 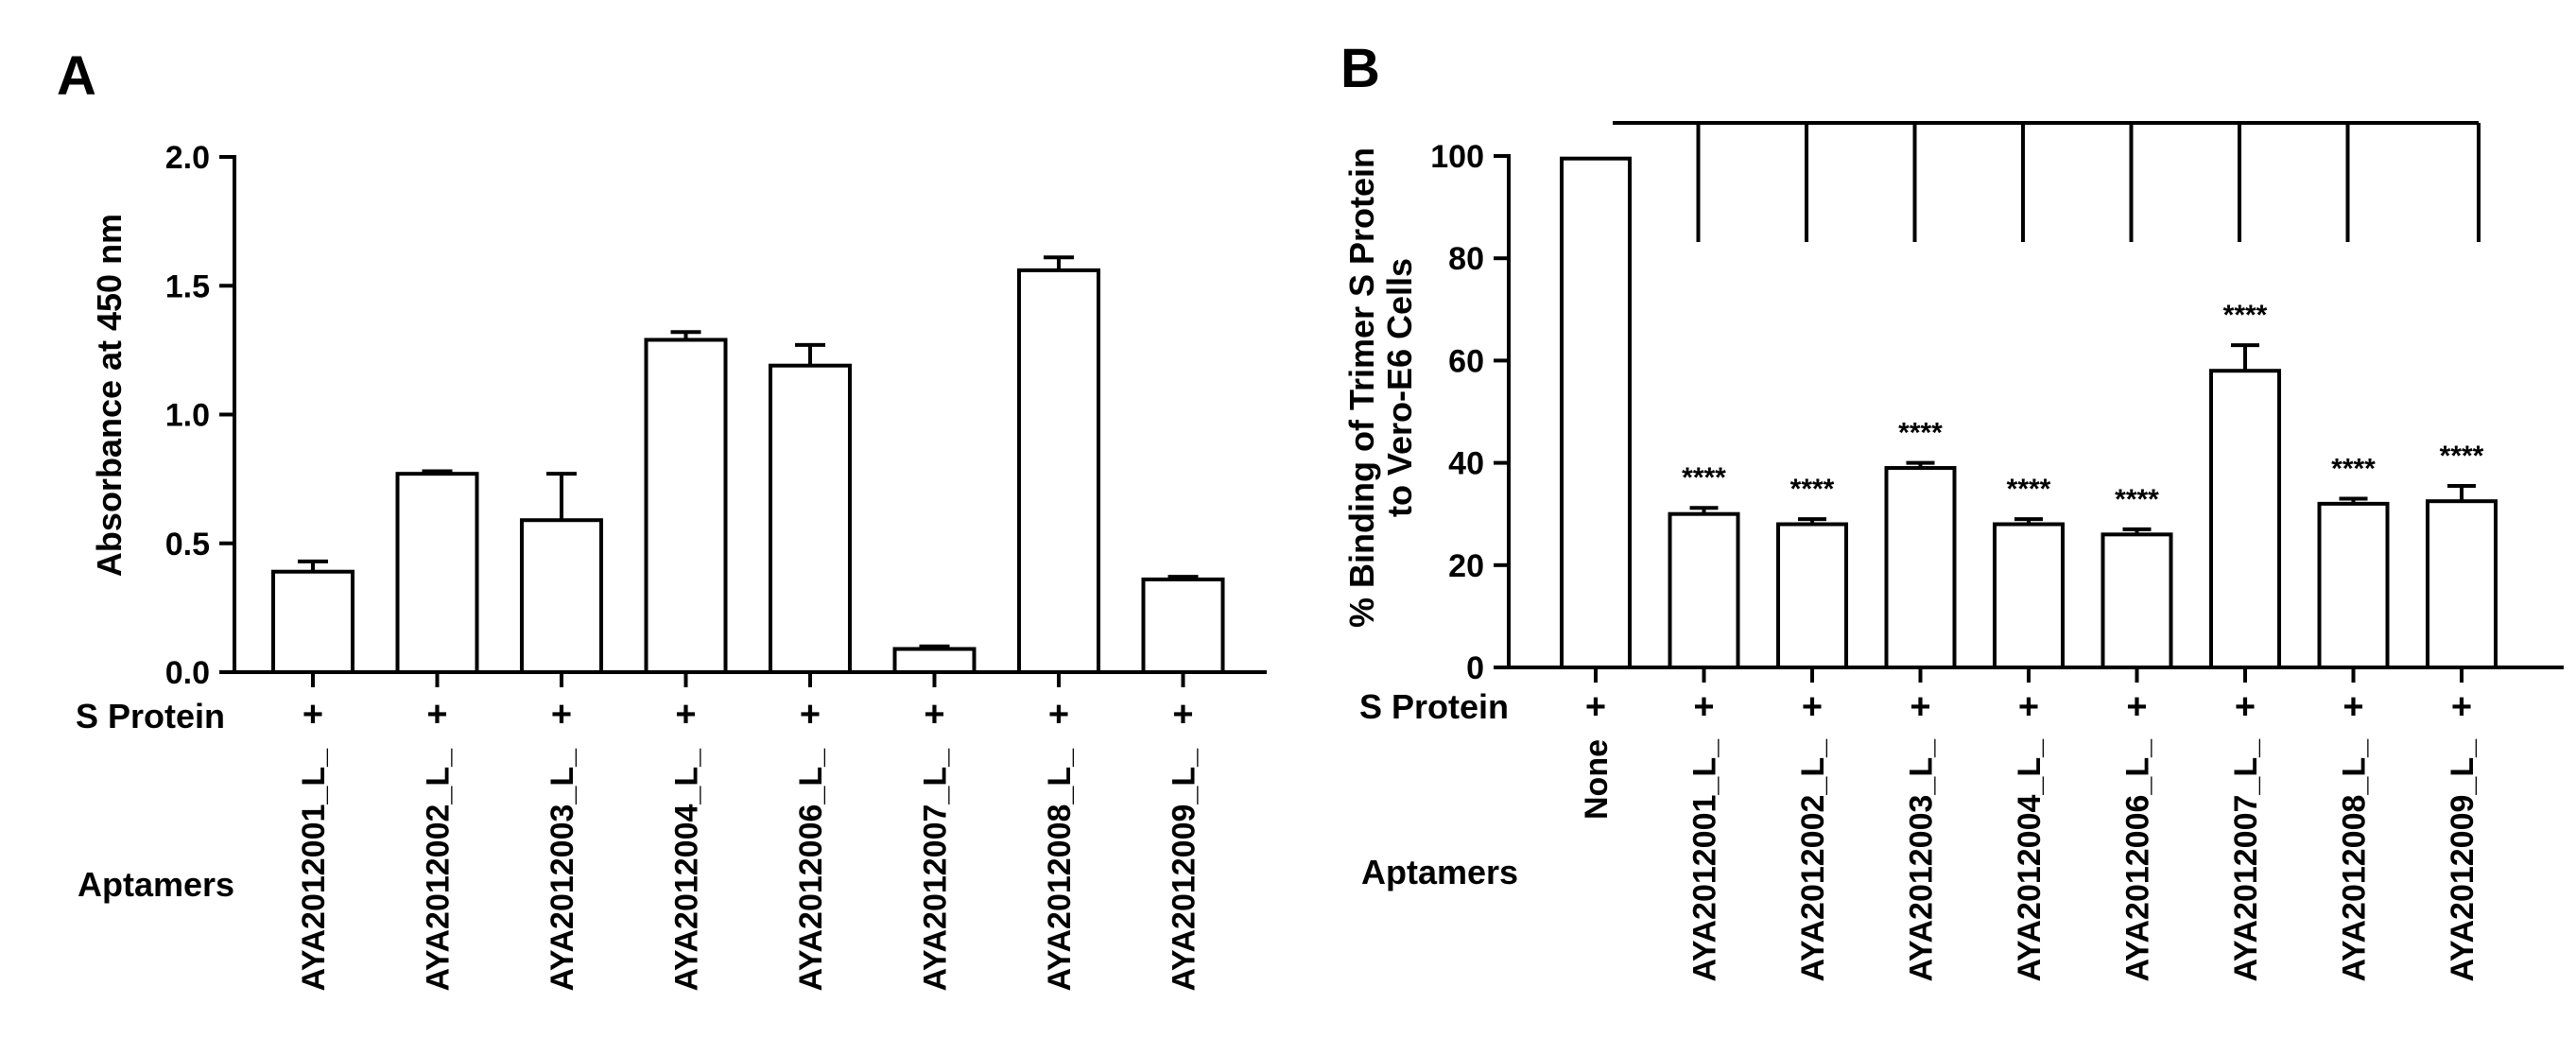 I want to click on panel-b-y-tick-label: 60, so click(x=1466, y=361).